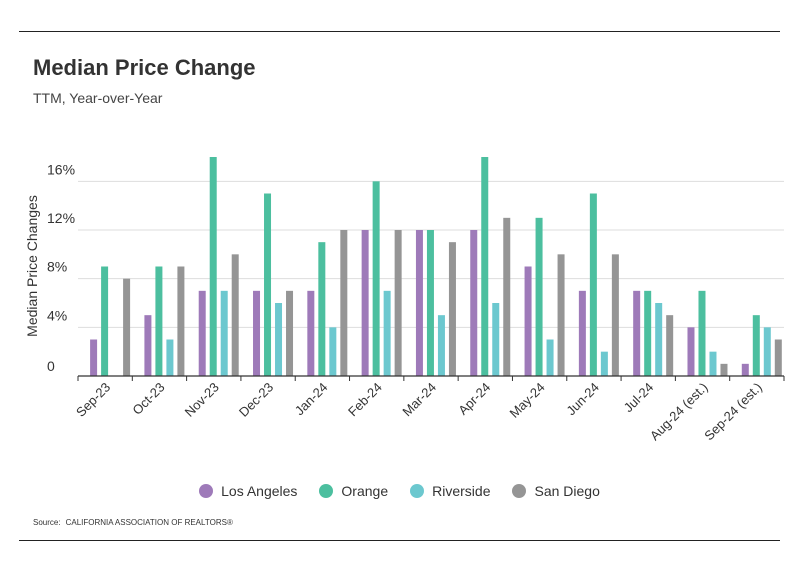 This screenshot has width=799, height=575. What do you see at coordinates (733, 412) in the screenshot?
I see `x-tick-label: Sep-24 (est.)` at bounding box center [733, 412].